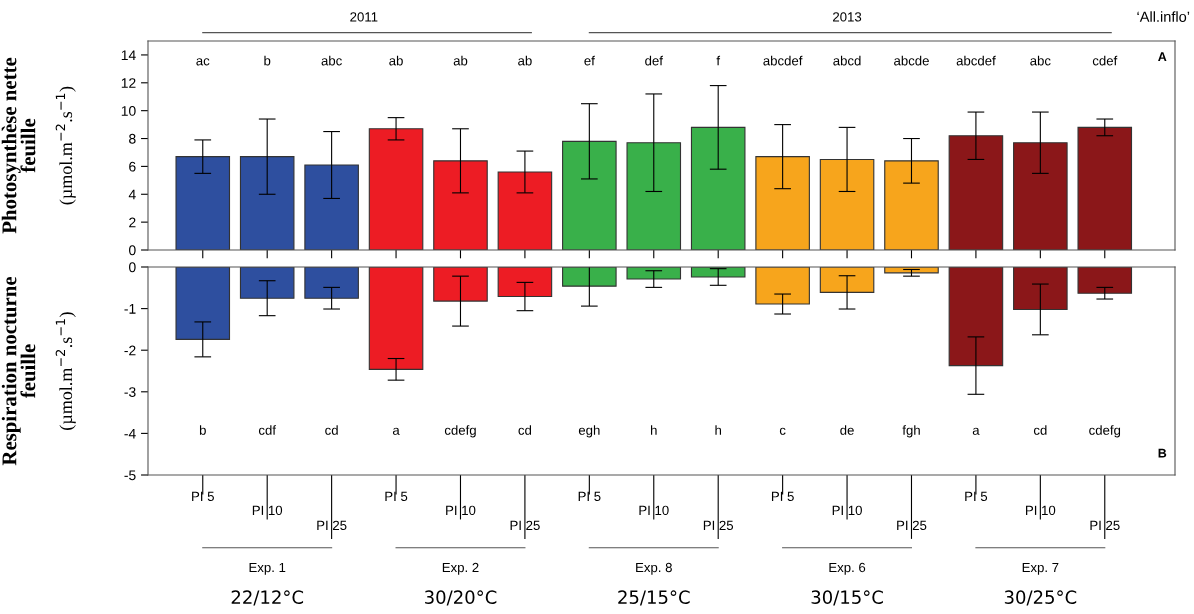 Image resolution: width=1194 pixels, height=614 pixels. Describe the element at coordinates (267, 568) in the screenshot. I see `text: Exp. 1` at that location.